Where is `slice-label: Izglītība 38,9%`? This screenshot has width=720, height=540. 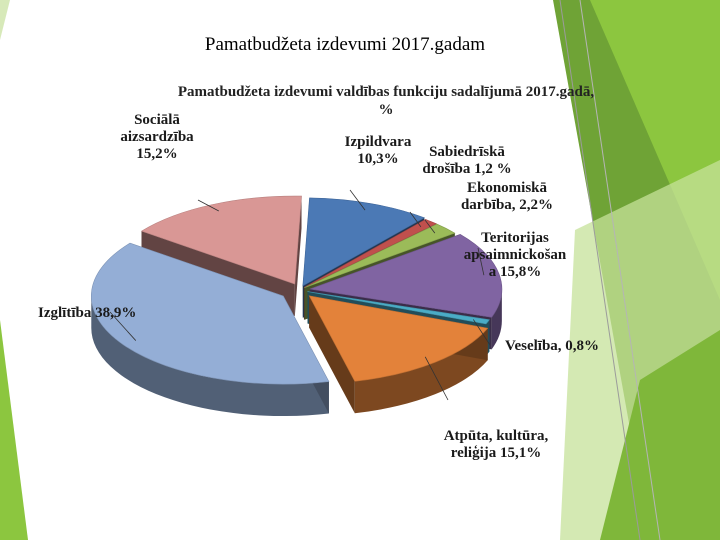
slice-label: Izglītība 38,9% is located at coordinates (87, 313).